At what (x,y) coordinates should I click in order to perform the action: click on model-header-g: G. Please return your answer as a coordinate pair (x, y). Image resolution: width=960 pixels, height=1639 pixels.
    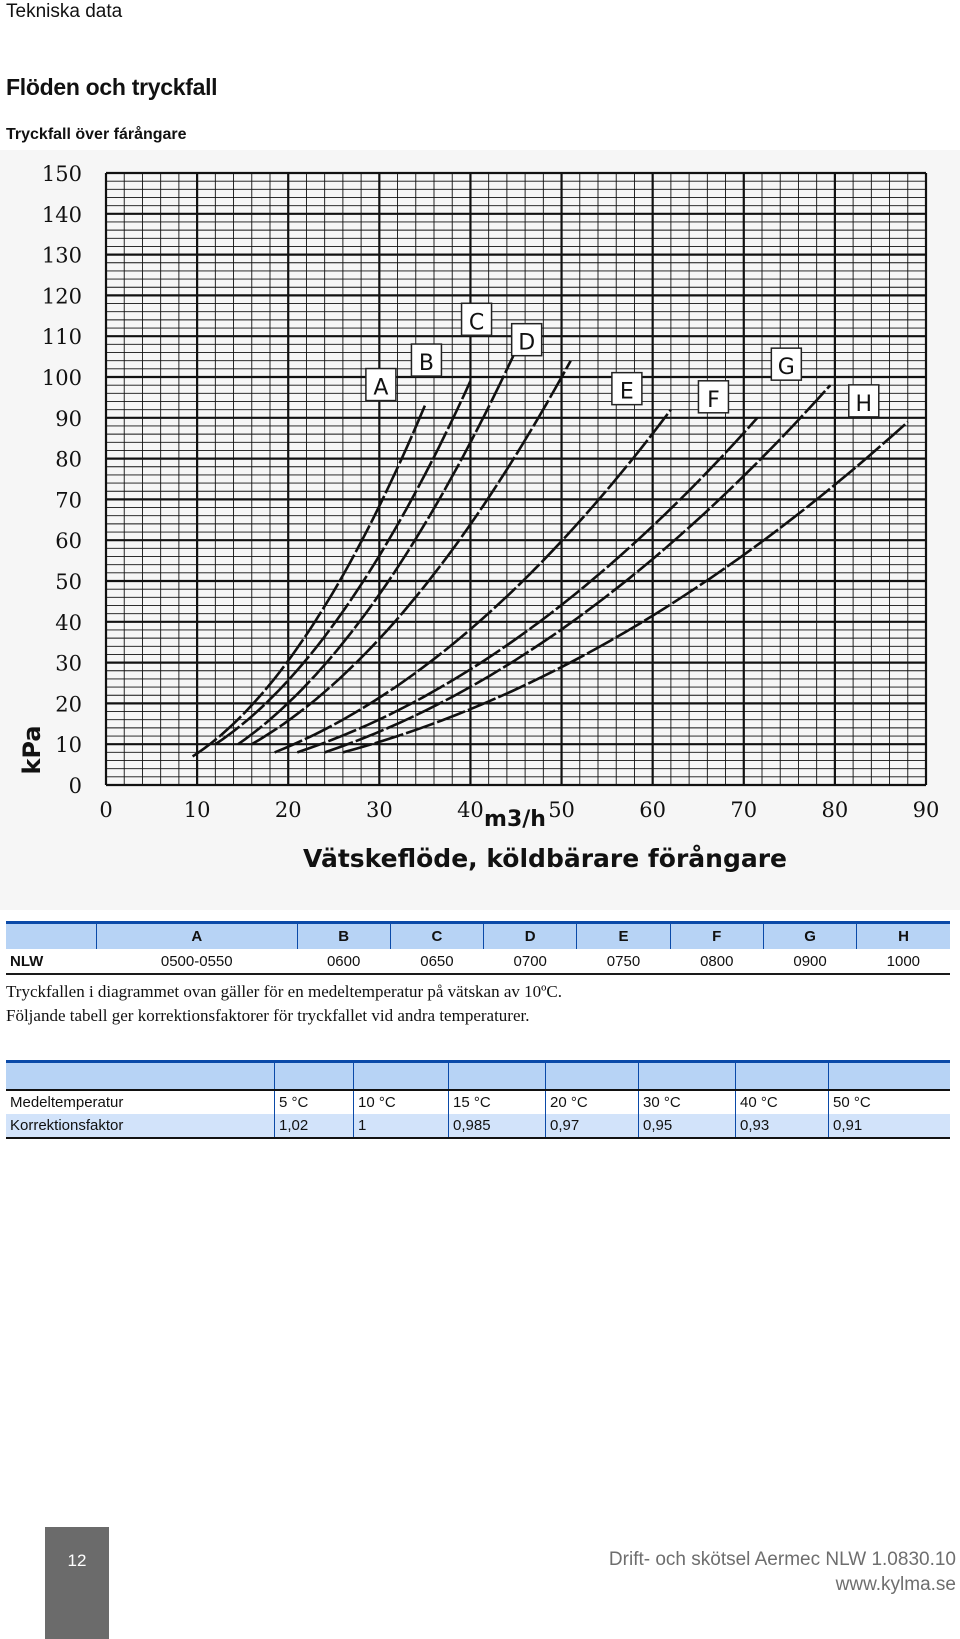
    Looking at the image, I should click on (809, 935).